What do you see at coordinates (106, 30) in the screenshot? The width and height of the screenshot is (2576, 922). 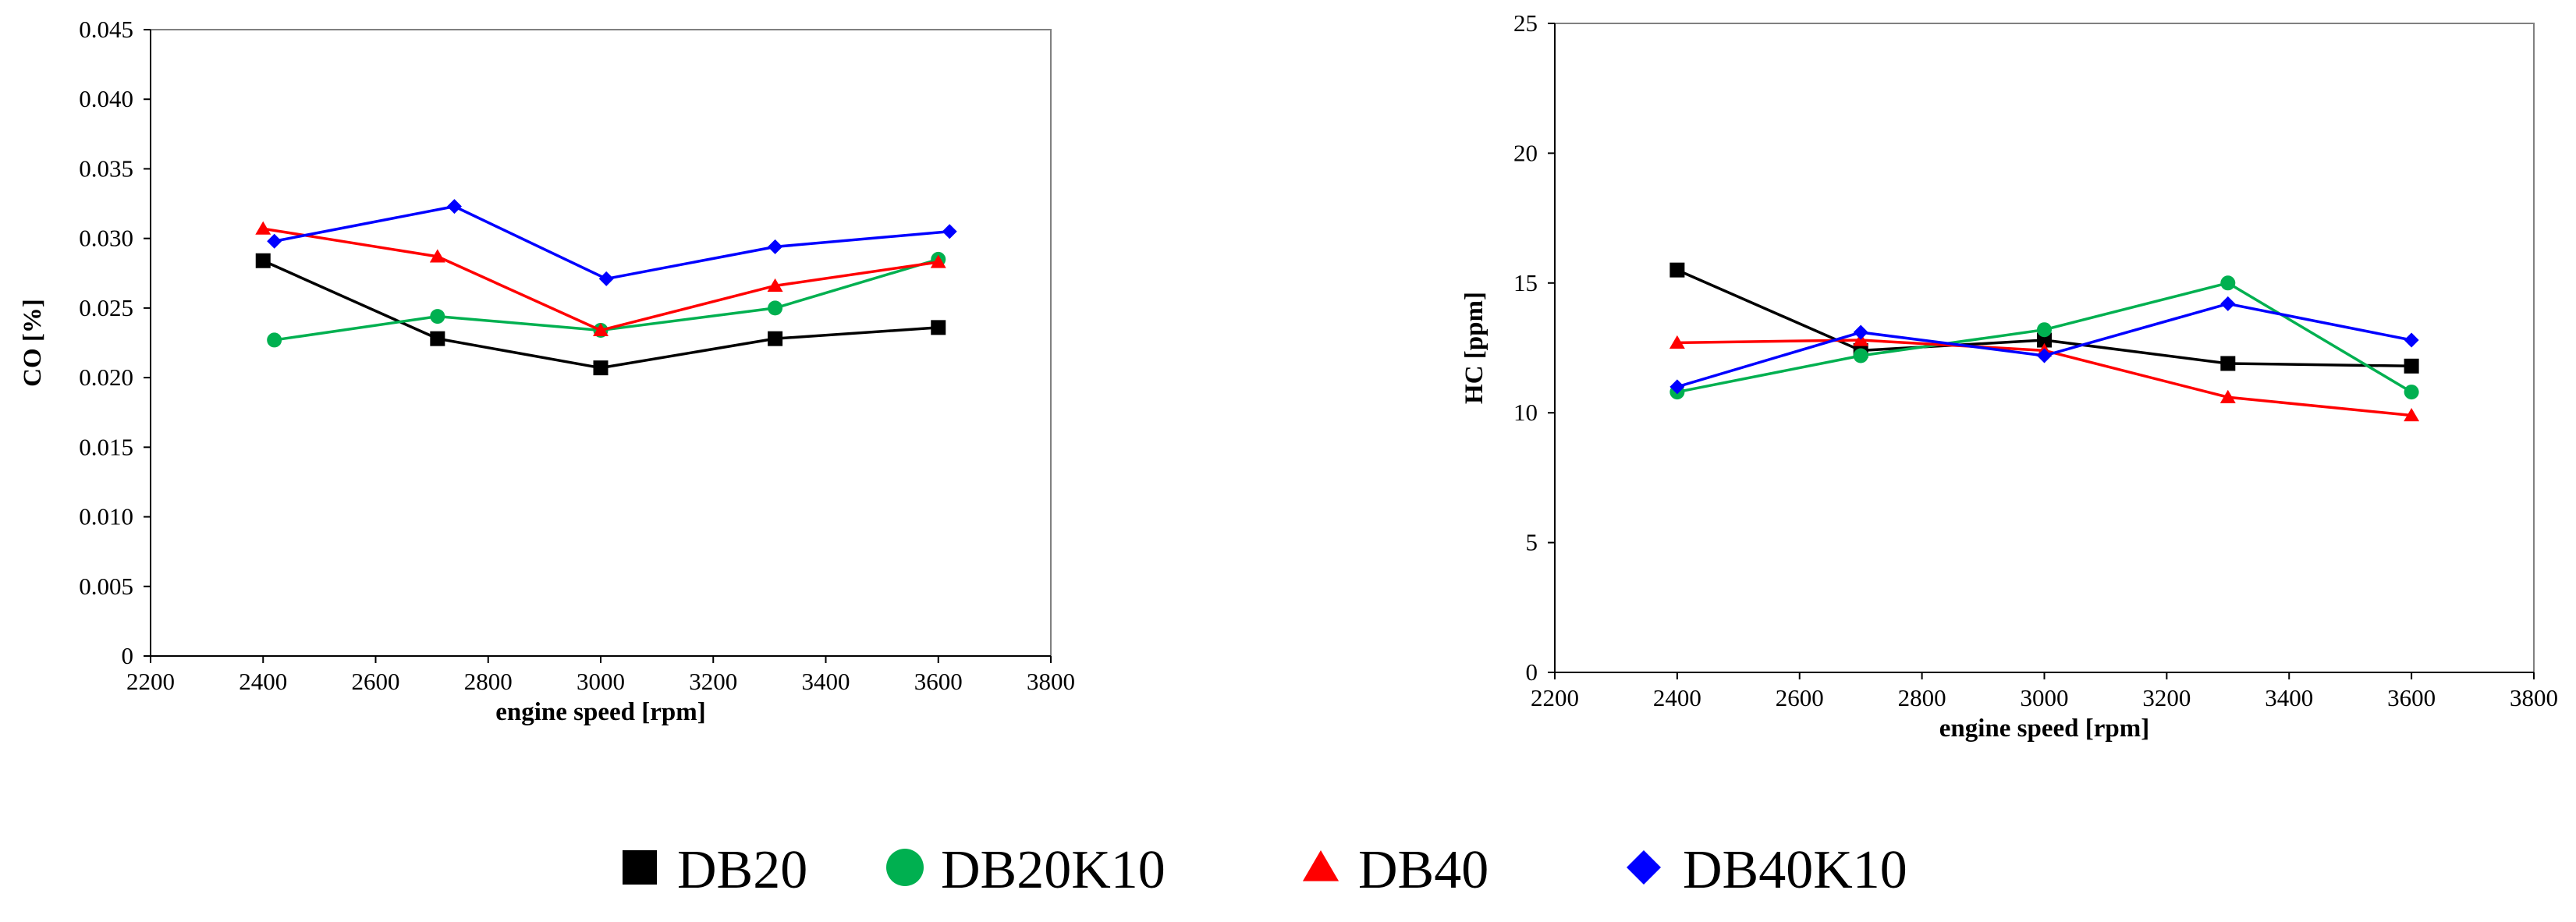 I see `y-tick-label: 0.045` at bounding box center [106, 30].